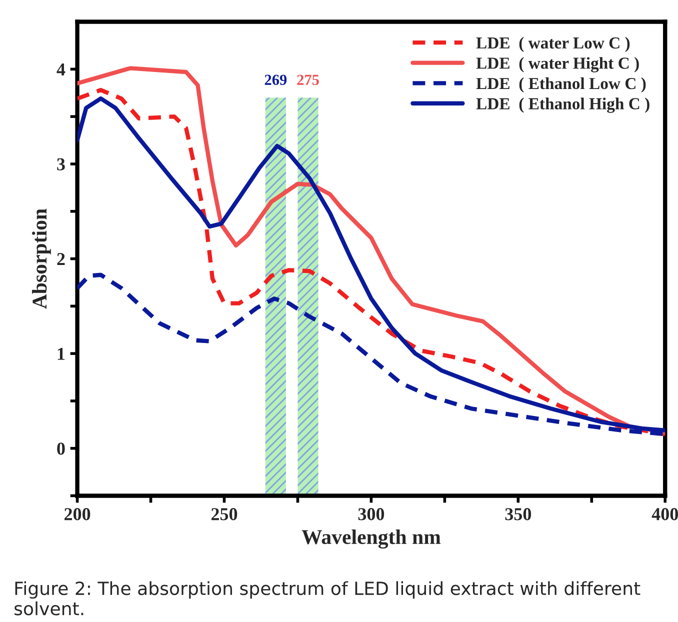 The image size is (678, 622). Describe the element at coordinates (557, 64) in the screenshot. I see `legend-label: LDE ( water Hight C )` at that location.